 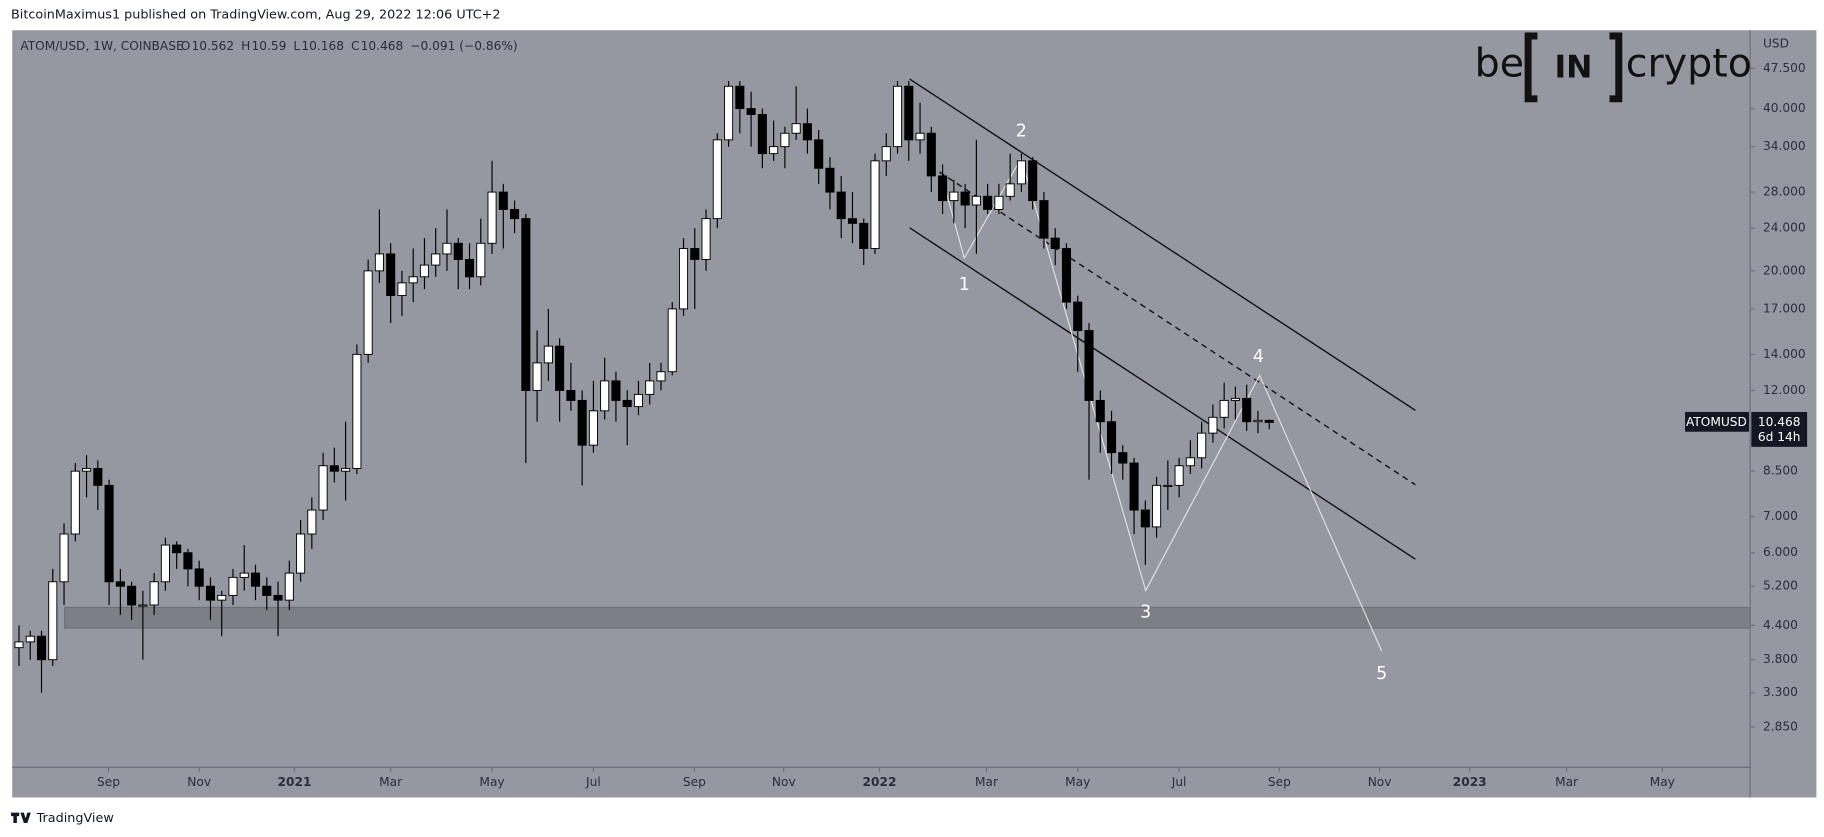 I want to click on x-tick-label: 2022, so click(x=880, y=782).